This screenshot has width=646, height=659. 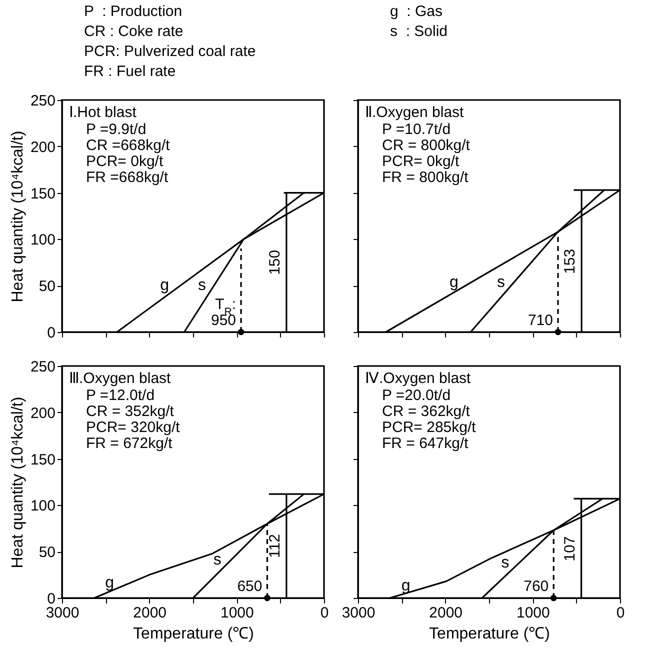 I want to click on text: P =10.7t/d CR = 800kg/t PCR= 0kg/t FR = 800kg/t, so click(x=426, y=153).